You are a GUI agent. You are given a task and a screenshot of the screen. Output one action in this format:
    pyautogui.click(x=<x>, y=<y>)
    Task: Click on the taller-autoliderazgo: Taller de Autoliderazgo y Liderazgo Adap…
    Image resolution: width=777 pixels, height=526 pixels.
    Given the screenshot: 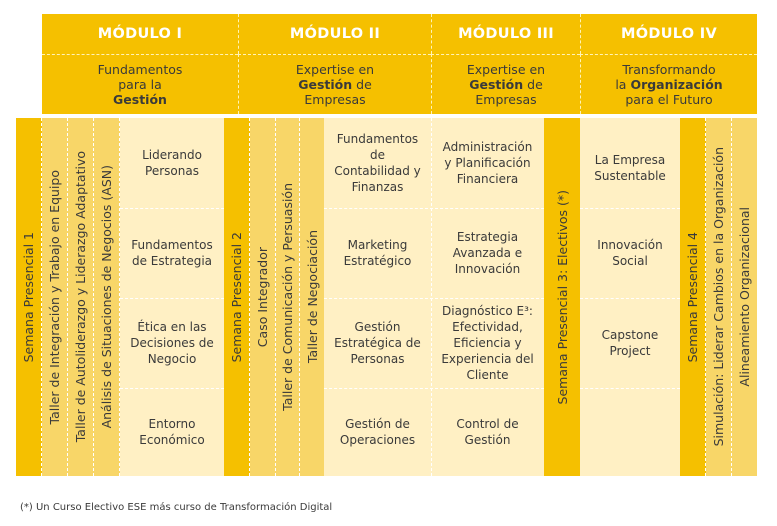 What is the action you would take?
    pyautogui.click(x=81, y=297)
    